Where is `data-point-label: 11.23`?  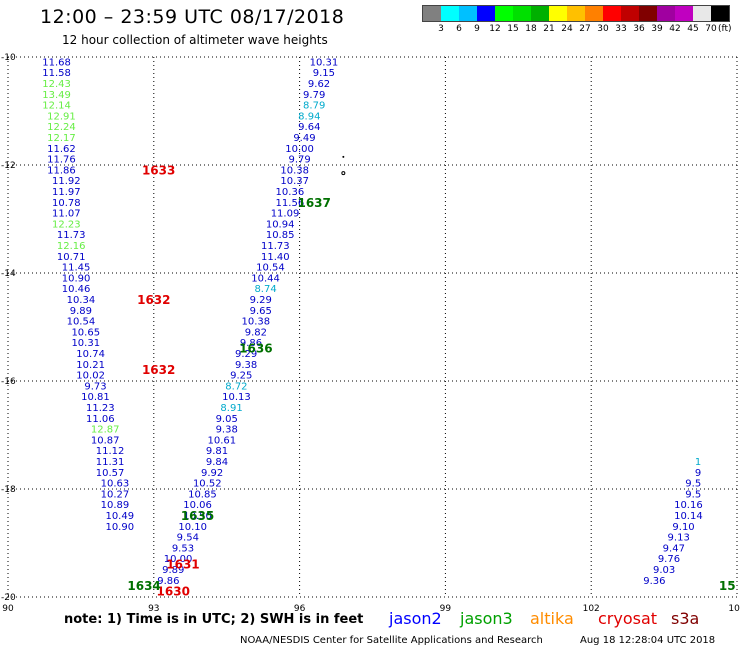 data-point-label: 11.23 is located at coordinates (100, 408).